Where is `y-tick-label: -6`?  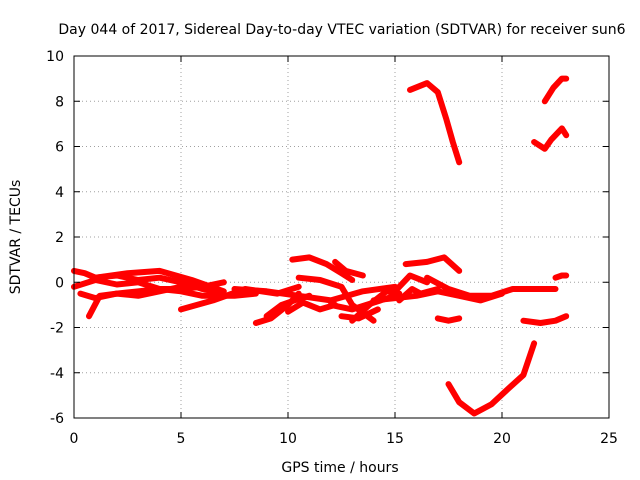 y-tick-label: -6 is located at coordinates (57, 419).